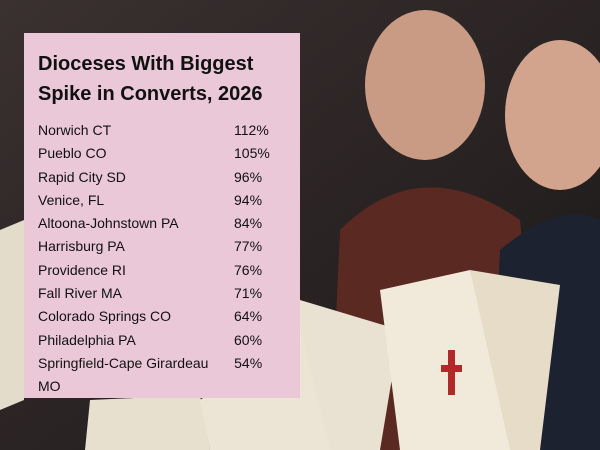 The image size is (600, 450). What do you see at coordinates (252, 153) in the screenshot?
I see `percent-value: 105%` at bounding box center [252, 153].